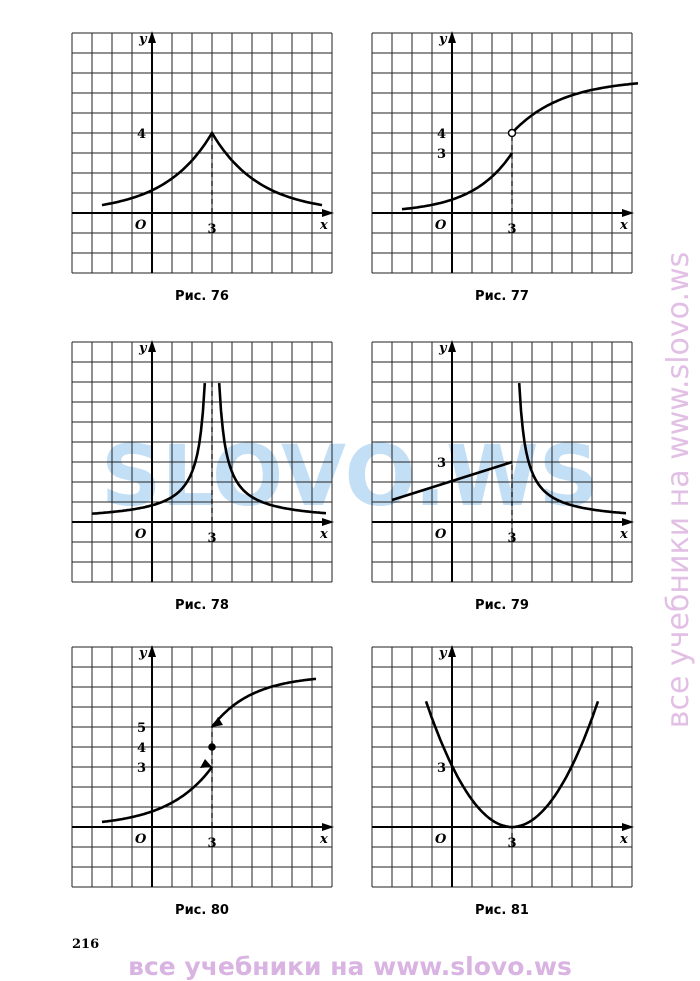  What do you see at coordinates (212, 747) in the screenshot?
I see `filled-point` at bounding box center [212, 747].